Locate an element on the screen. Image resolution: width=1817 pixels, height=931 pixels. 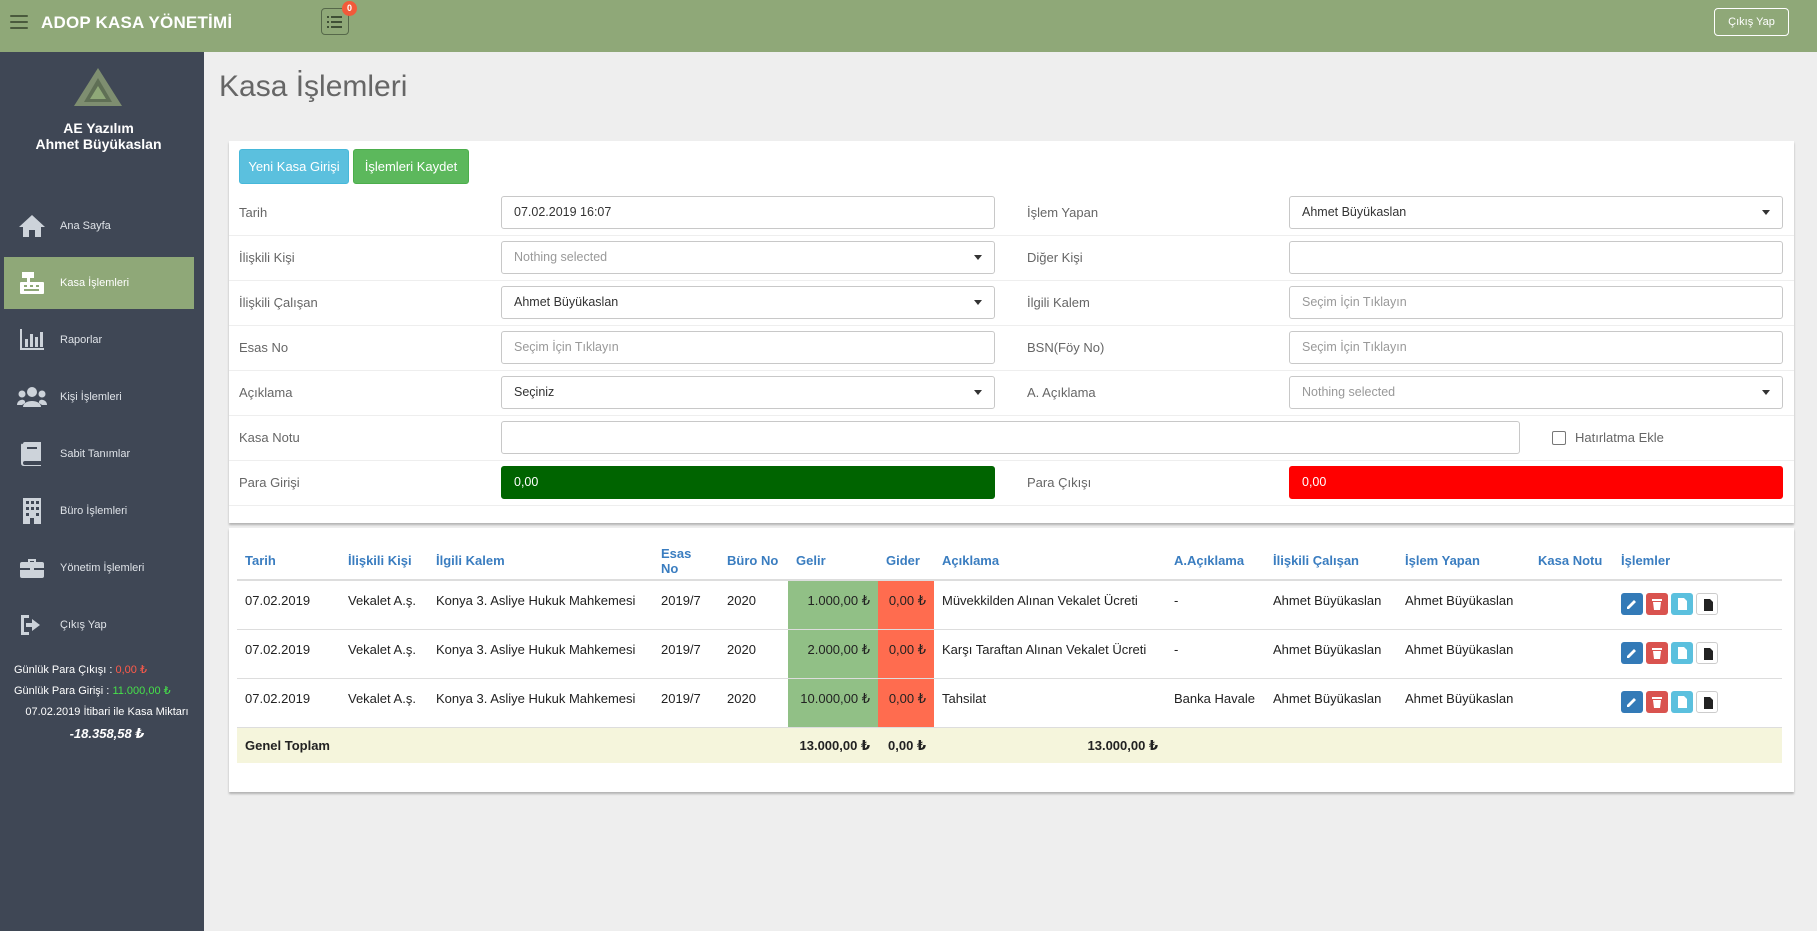
sidebar-item-buro-islemleri: Büro İşlemleri is located at coordinates (99, 511).